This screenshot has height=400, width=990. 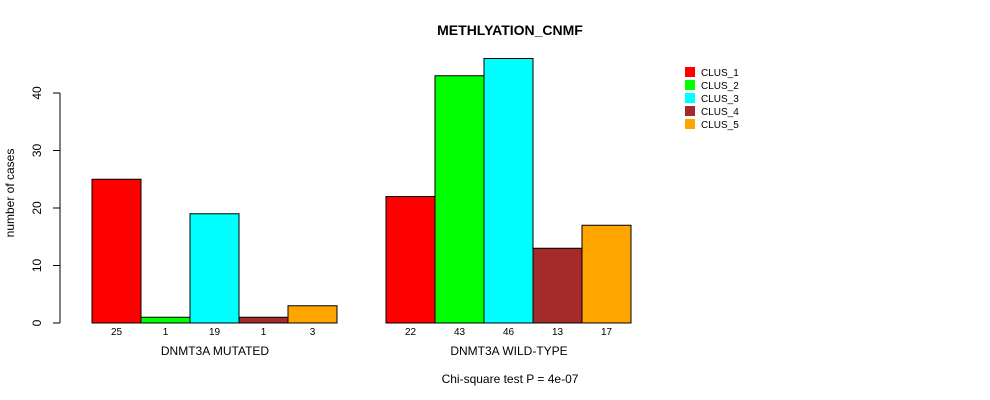 I want to click on chart-title: METHLYATION_CNMF, so click(x=510, y=30).